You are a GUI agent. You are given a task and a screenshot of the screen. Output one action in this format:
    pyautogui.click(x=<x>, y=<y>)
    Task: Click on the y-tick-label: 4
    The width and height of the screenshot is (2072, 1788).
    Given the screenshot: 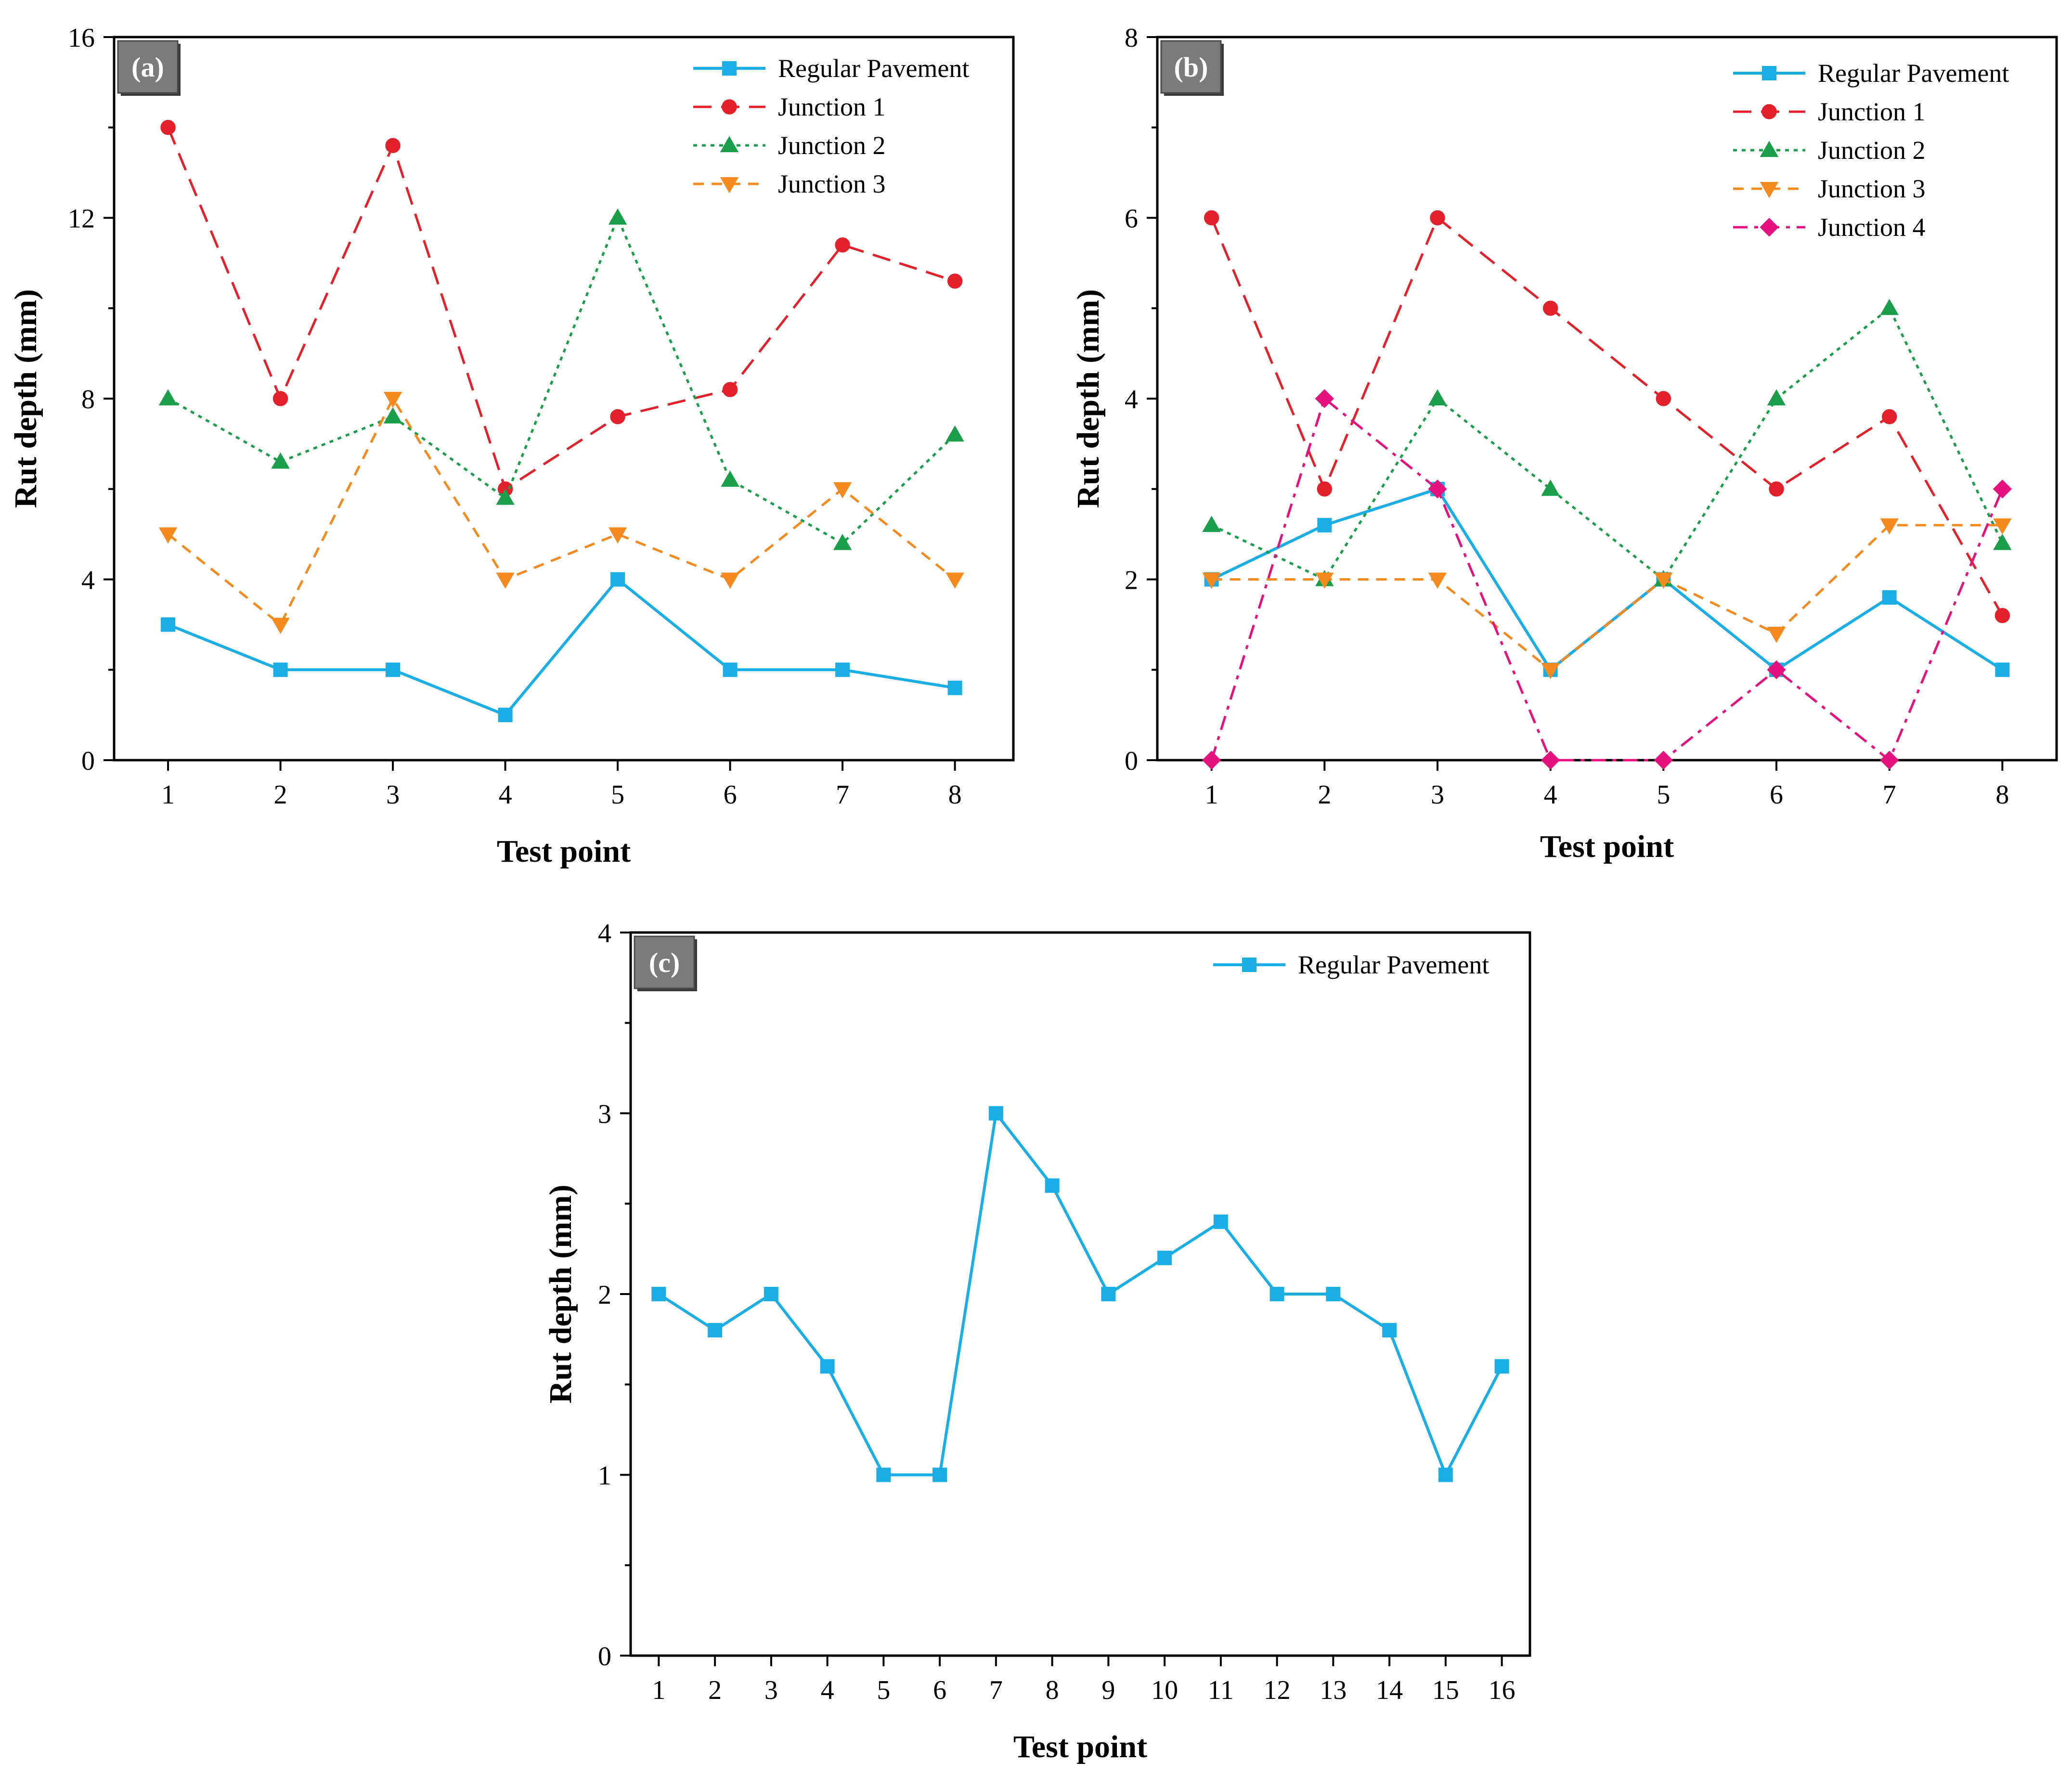 What is the action you would take?
    pyautogui.click(x=1131, y=400)
    